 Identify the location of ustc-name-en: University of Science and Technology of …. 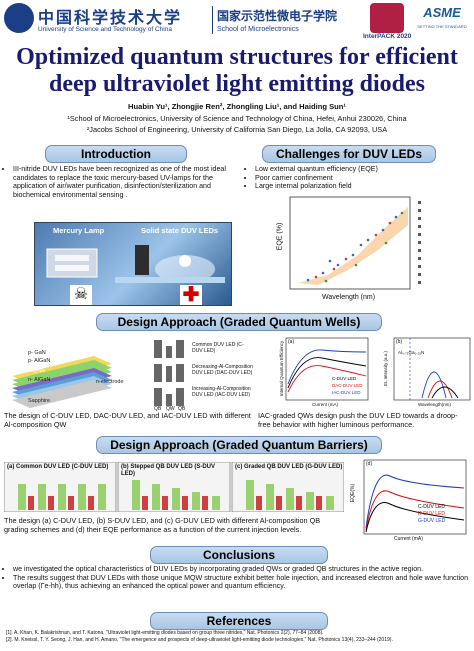
(105, 29).